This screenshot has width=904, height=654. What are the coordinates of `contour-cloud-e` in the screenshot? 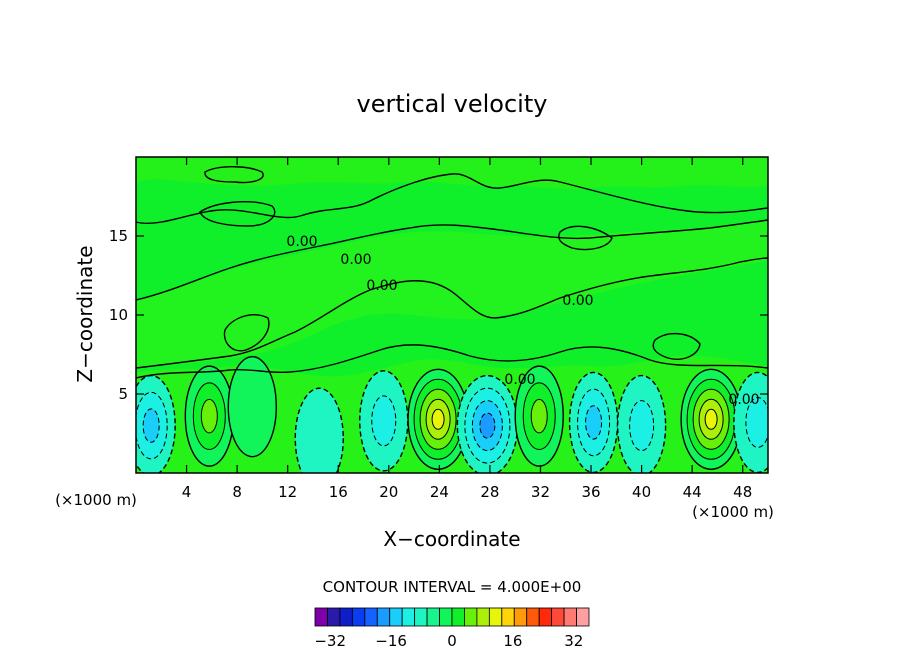 It's located at (676, 346).